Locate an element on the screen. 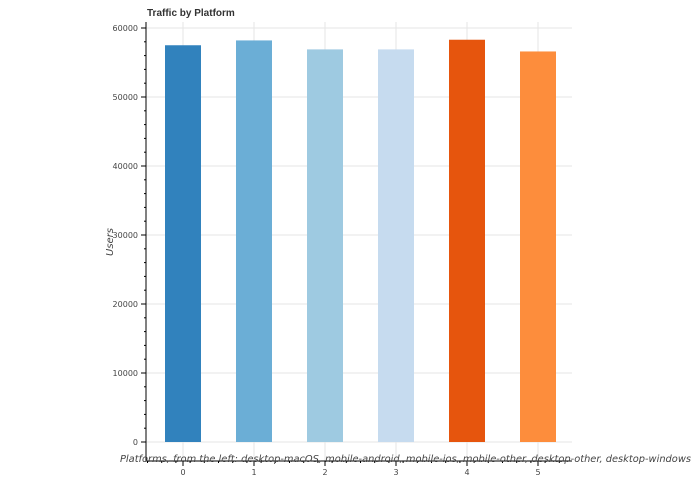  y-tick-label: 20000 is located at coordinates (125, 304).